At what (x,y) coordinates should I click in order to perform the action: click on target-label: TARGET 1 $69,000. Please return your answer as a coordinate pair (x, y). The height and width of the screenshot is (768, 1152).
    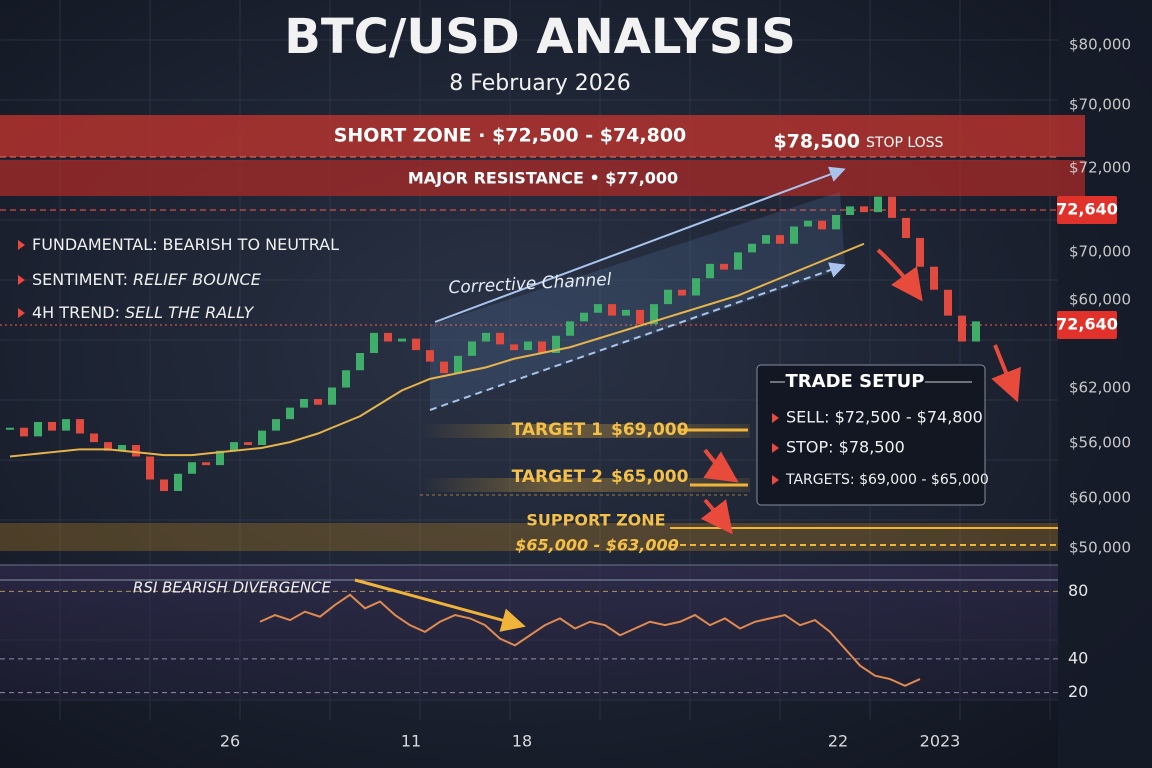
    Looking at the image, I should click on (600, 430).